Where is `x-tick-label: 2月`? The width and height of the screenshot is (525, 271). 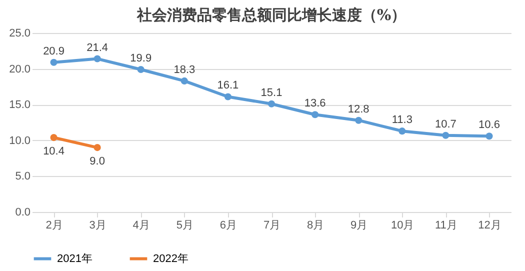
x-tick-label: 2月 is located at coordinates (54, 226).